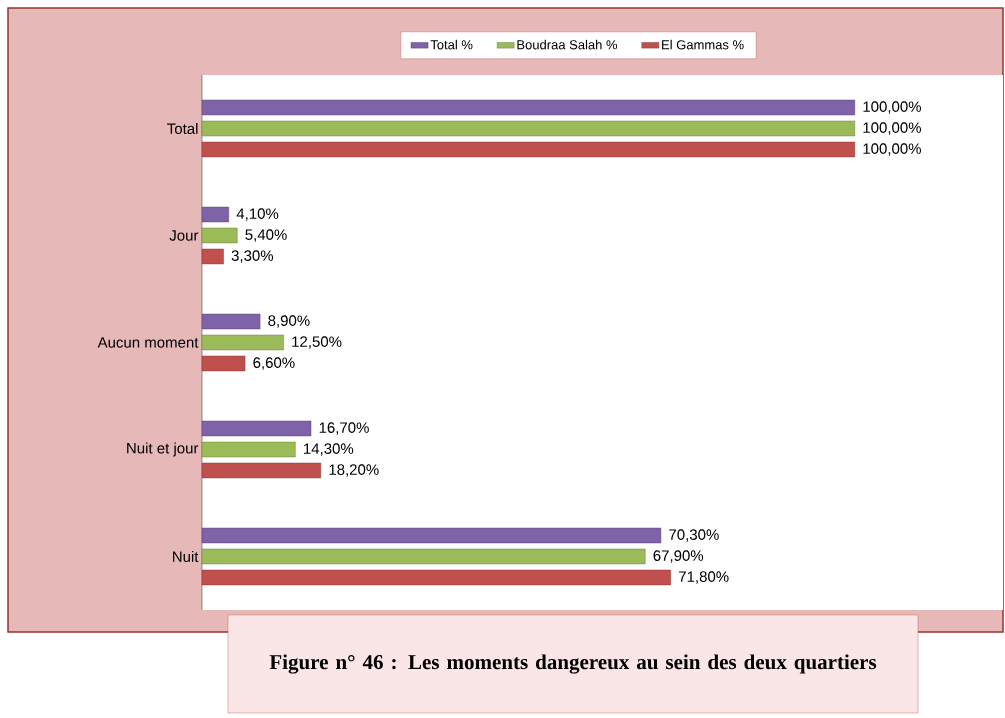 This screenshot has height=718, width=1005. What do you see at coordinates (163, 449) in the screenshot?
I see `y-tick-label: Nuit et jour` at bounding box center [163, 449].